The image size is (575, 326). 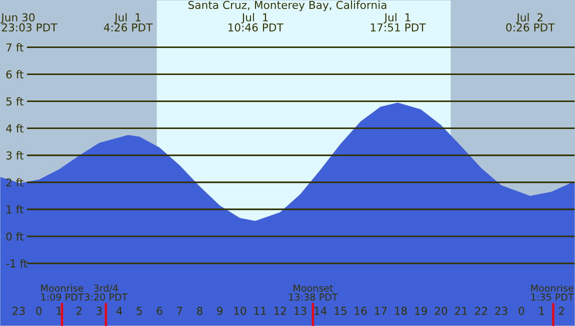 I want to click on ref-line-label: Moonset 13:38 PDT, so click(x=313, y=292).